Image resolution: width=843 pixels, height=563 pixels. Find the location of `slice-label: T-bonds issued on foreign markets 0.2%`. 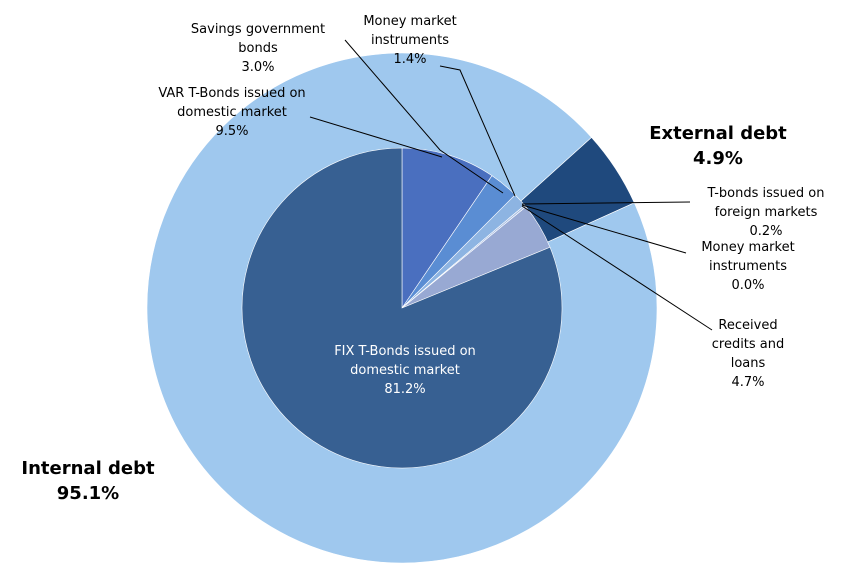

slice-label: T-bonds issued on foreign markets 0.2% is located at coordinates (764, 212).